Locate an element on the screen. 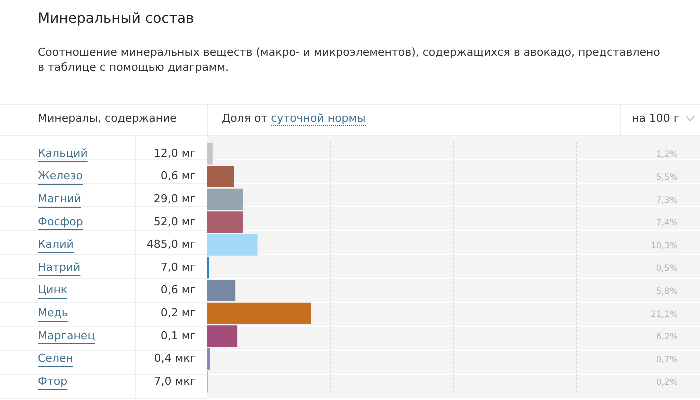 The image size is (700, 400). x-axis-title: Доля от суточной нормы is located at coordinates (294, 119).